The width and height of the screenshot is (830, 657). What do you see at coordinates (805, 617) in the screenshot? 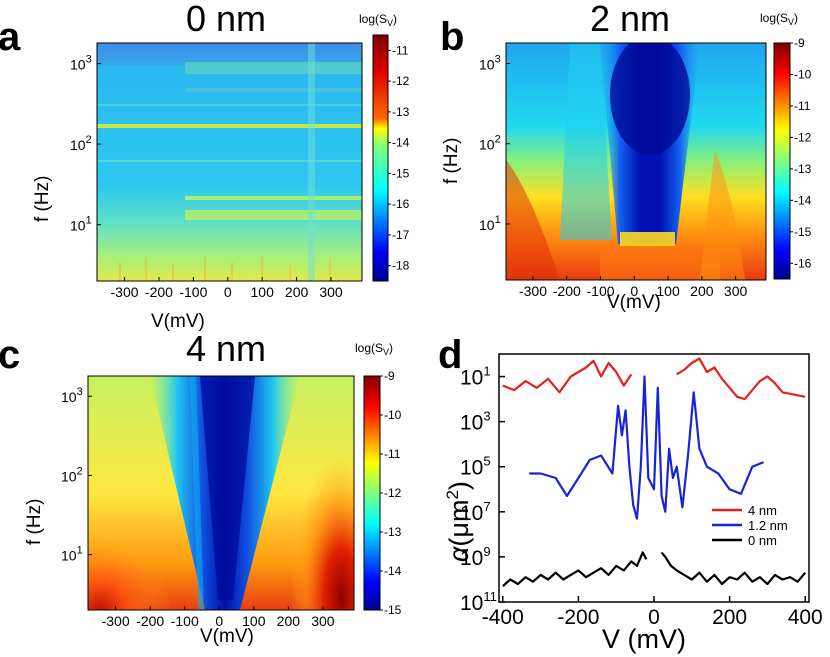
I see `x-tick-label: 400` at bounding box center [805, 617].